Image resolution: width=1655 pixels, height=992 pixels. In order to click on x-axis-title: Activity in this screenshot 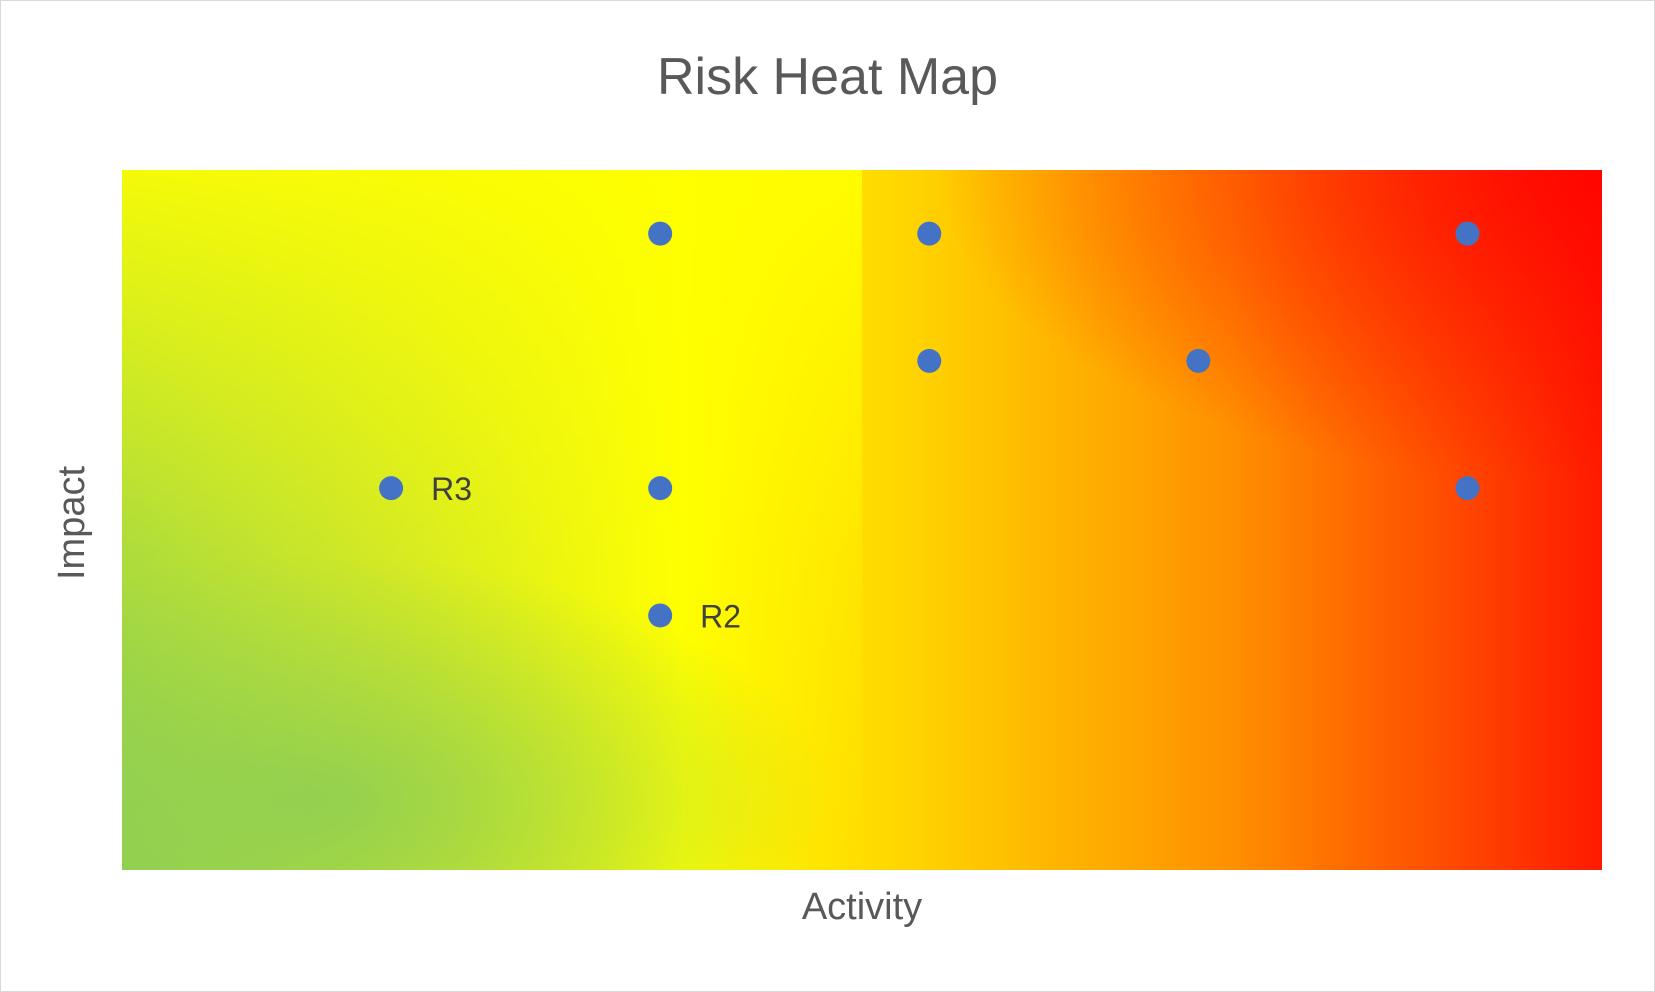, I will do `click(862, 907)`.